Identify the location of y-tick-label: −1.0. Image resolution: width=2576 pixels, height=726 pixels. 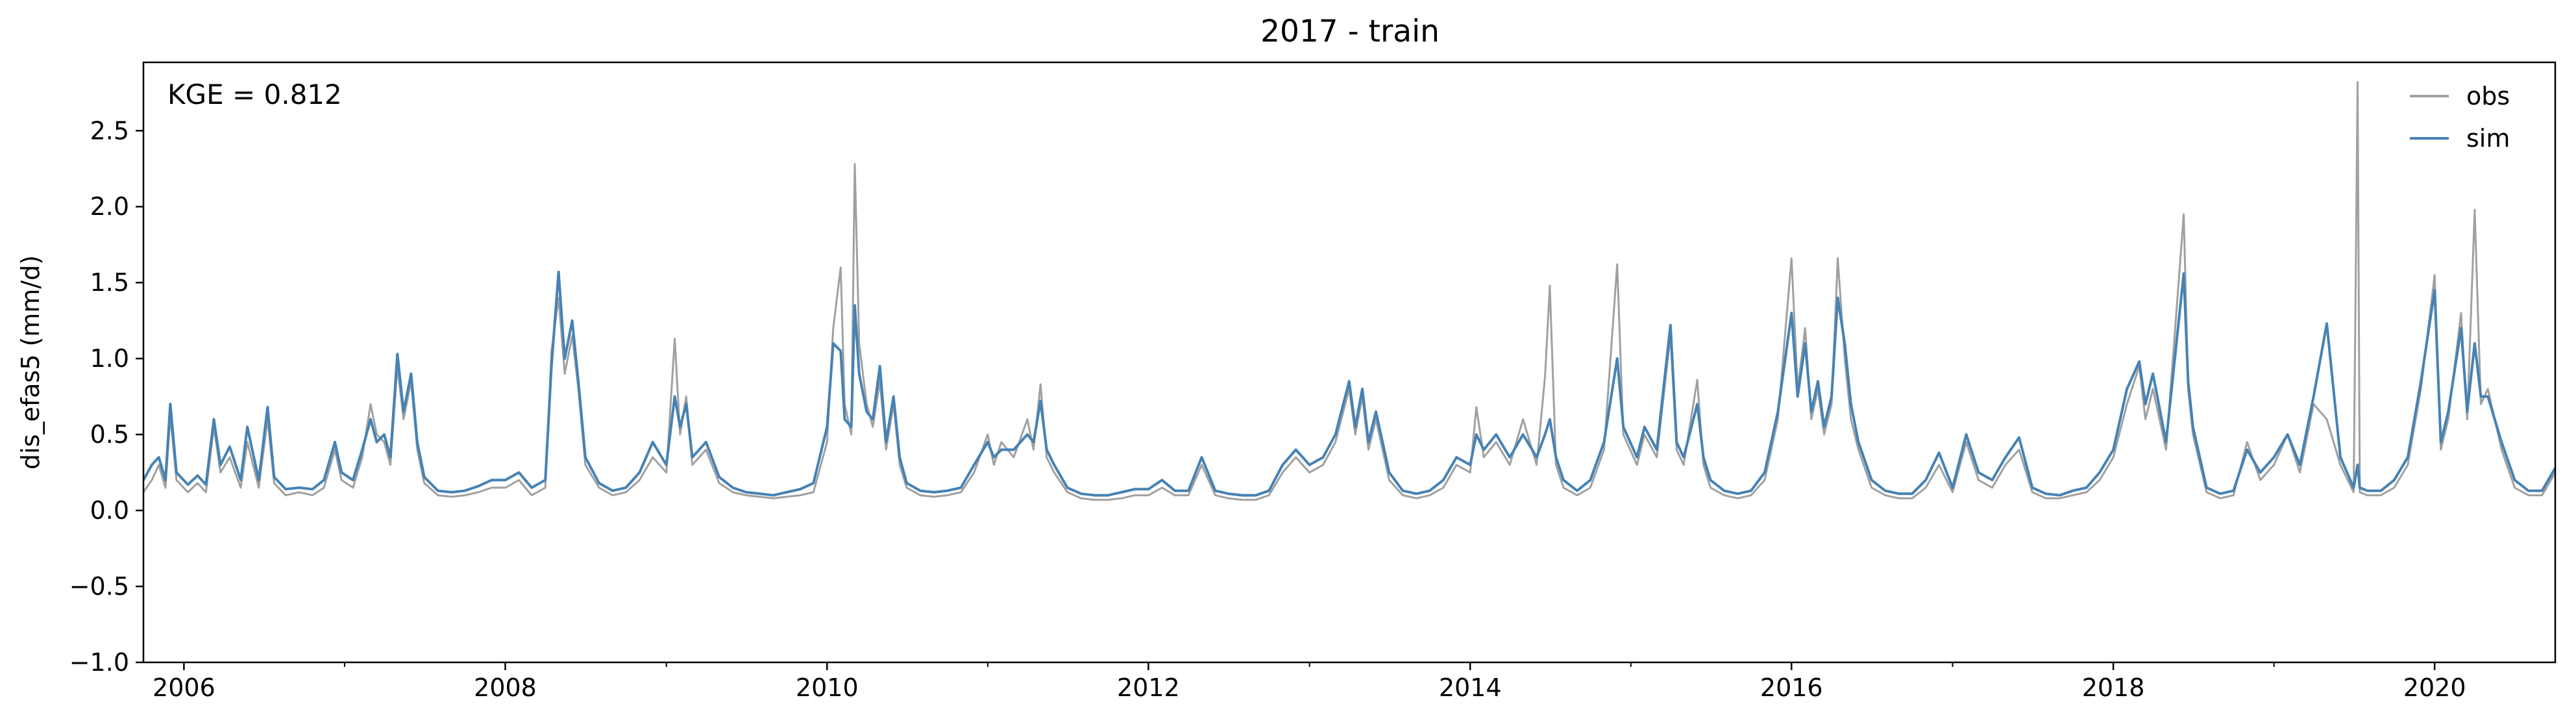
(99, 662).